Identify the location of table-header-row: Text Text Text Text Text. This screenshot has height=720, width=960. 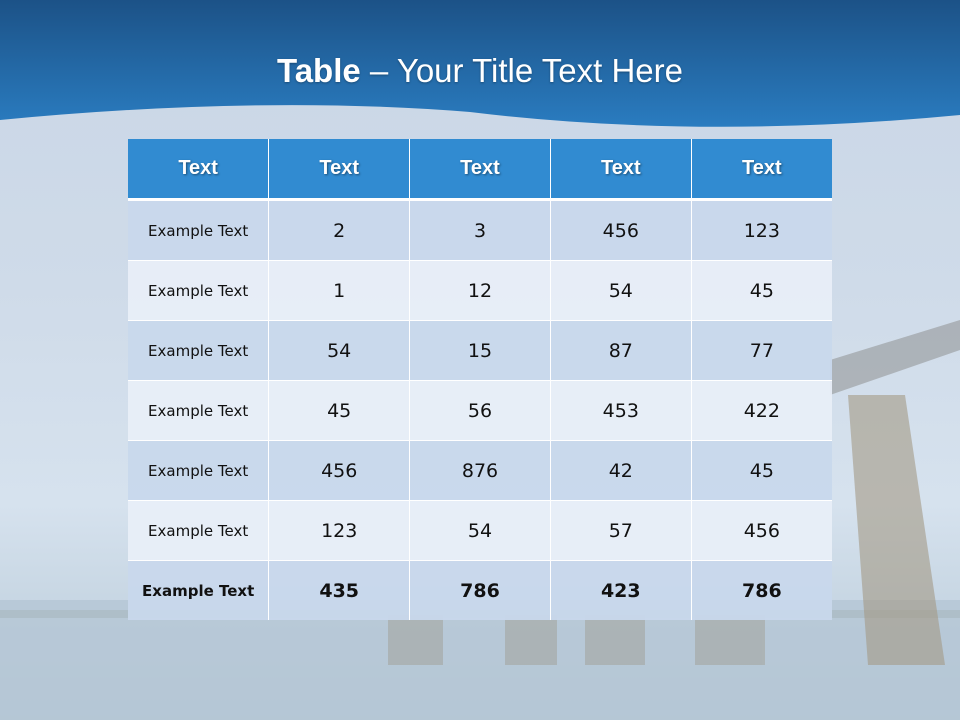
(480, 170).